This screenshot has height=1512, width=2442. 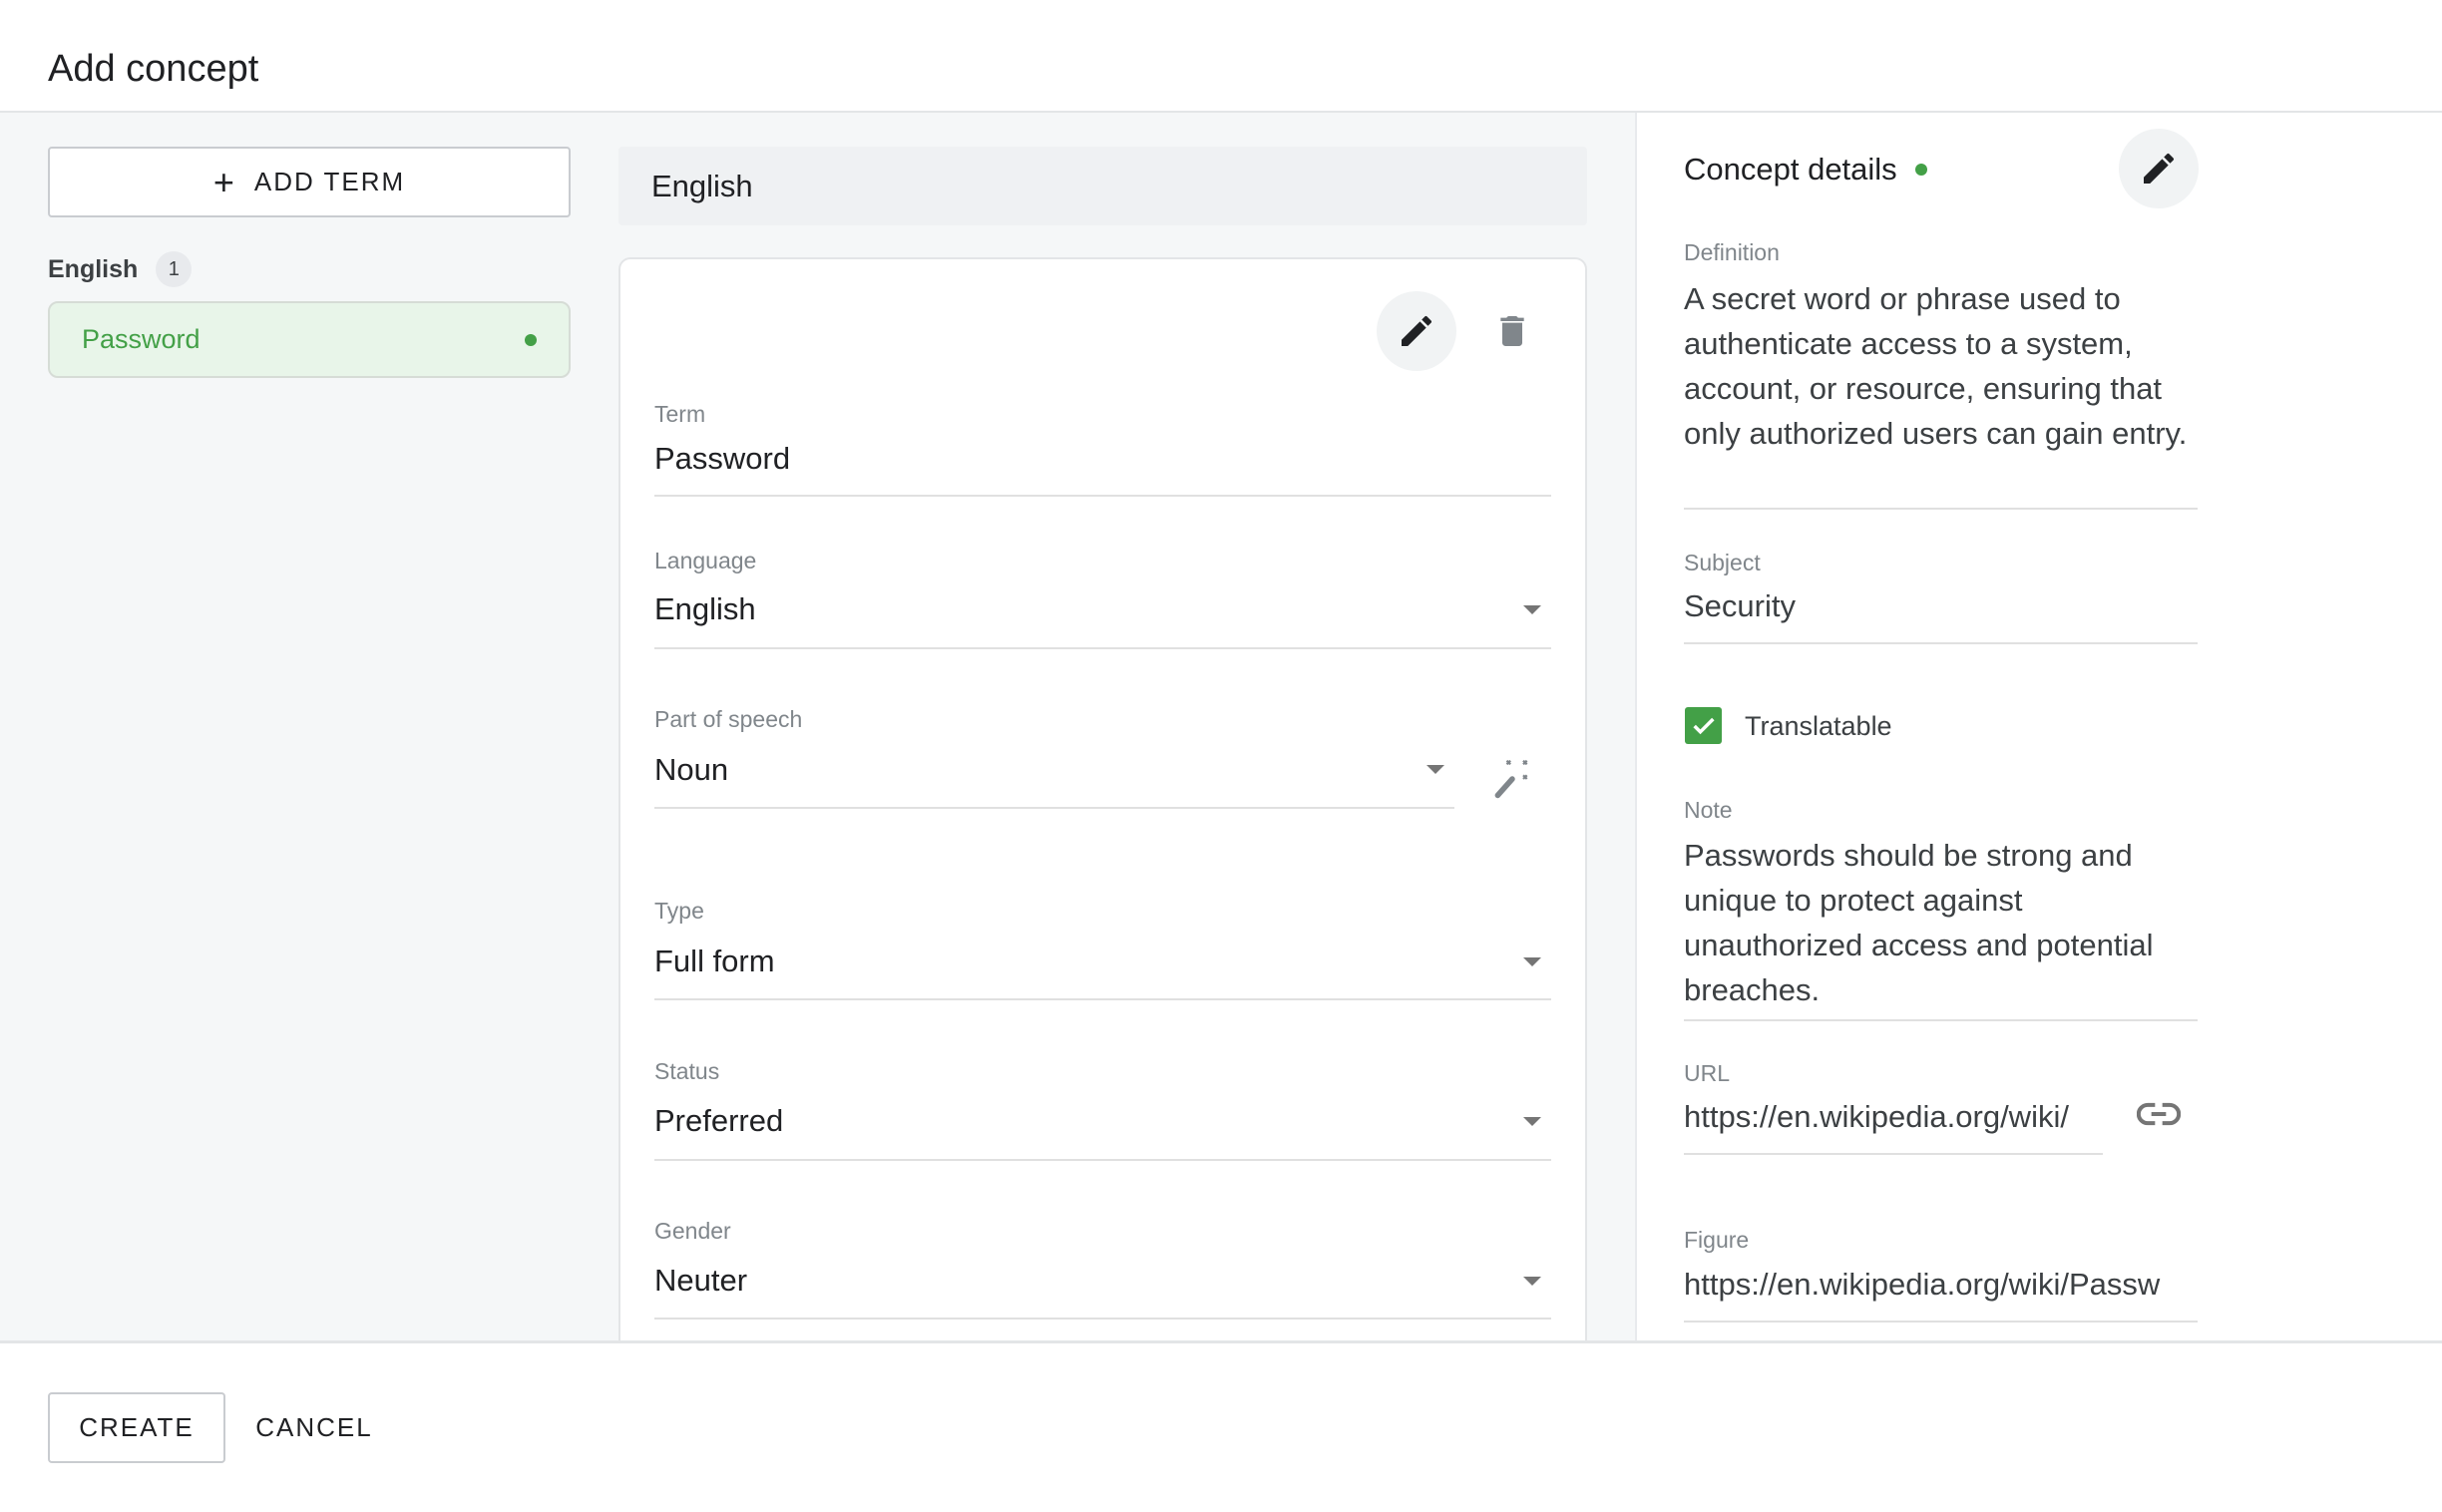 What do you see at coordinates (1103, 186) in the screenshot?
I see `language-section-header: English` at bounding box center [1103, 186].